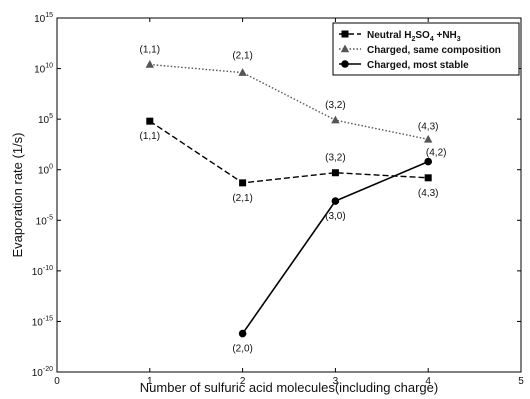 Image resolution: width=530 pixels, height=399 pixels. I want to click on y-tick-exponent: 5, so click(51, 116).